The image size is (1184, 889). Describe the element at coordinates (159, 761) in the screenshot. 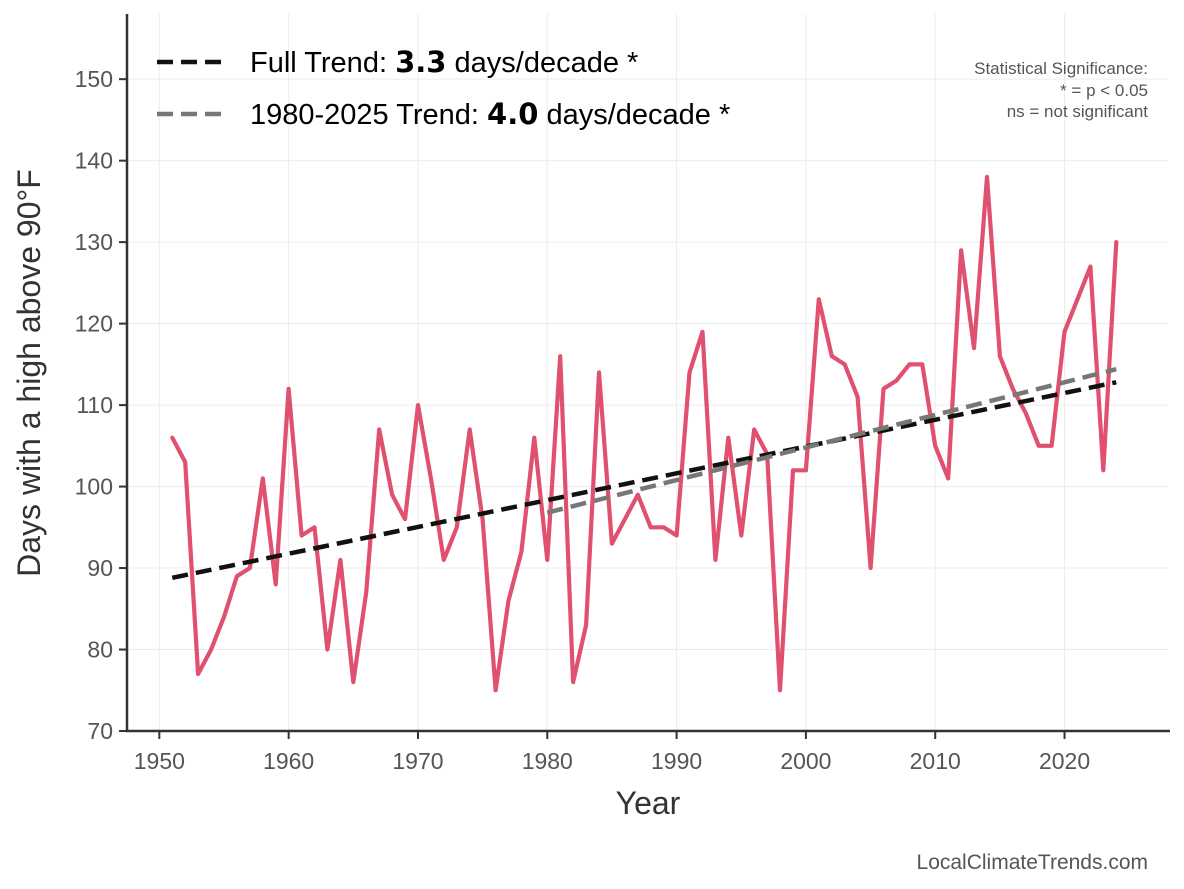

I see `x-tick-label: 1950` at that location.